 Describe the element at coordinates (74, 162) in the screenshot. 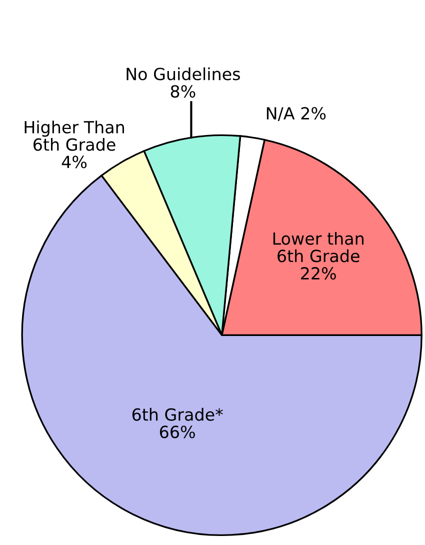

I see `data-label: 4%` at that location.